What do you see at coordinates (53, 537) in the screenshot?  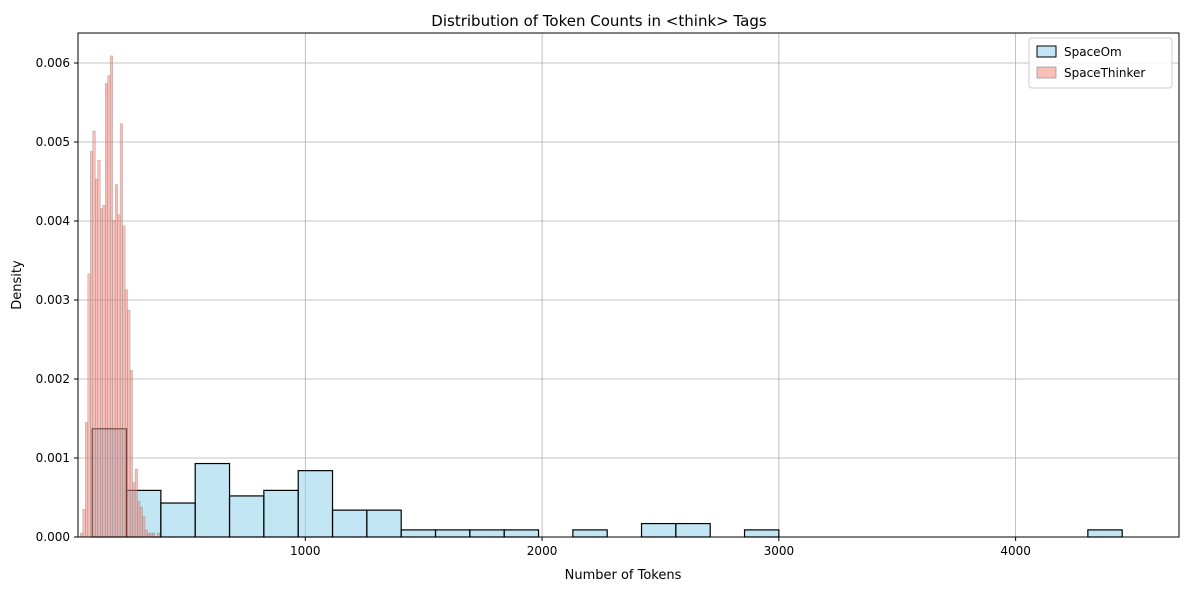 I see `y-tick-label: 0.000` at bounding box center [53, 537].